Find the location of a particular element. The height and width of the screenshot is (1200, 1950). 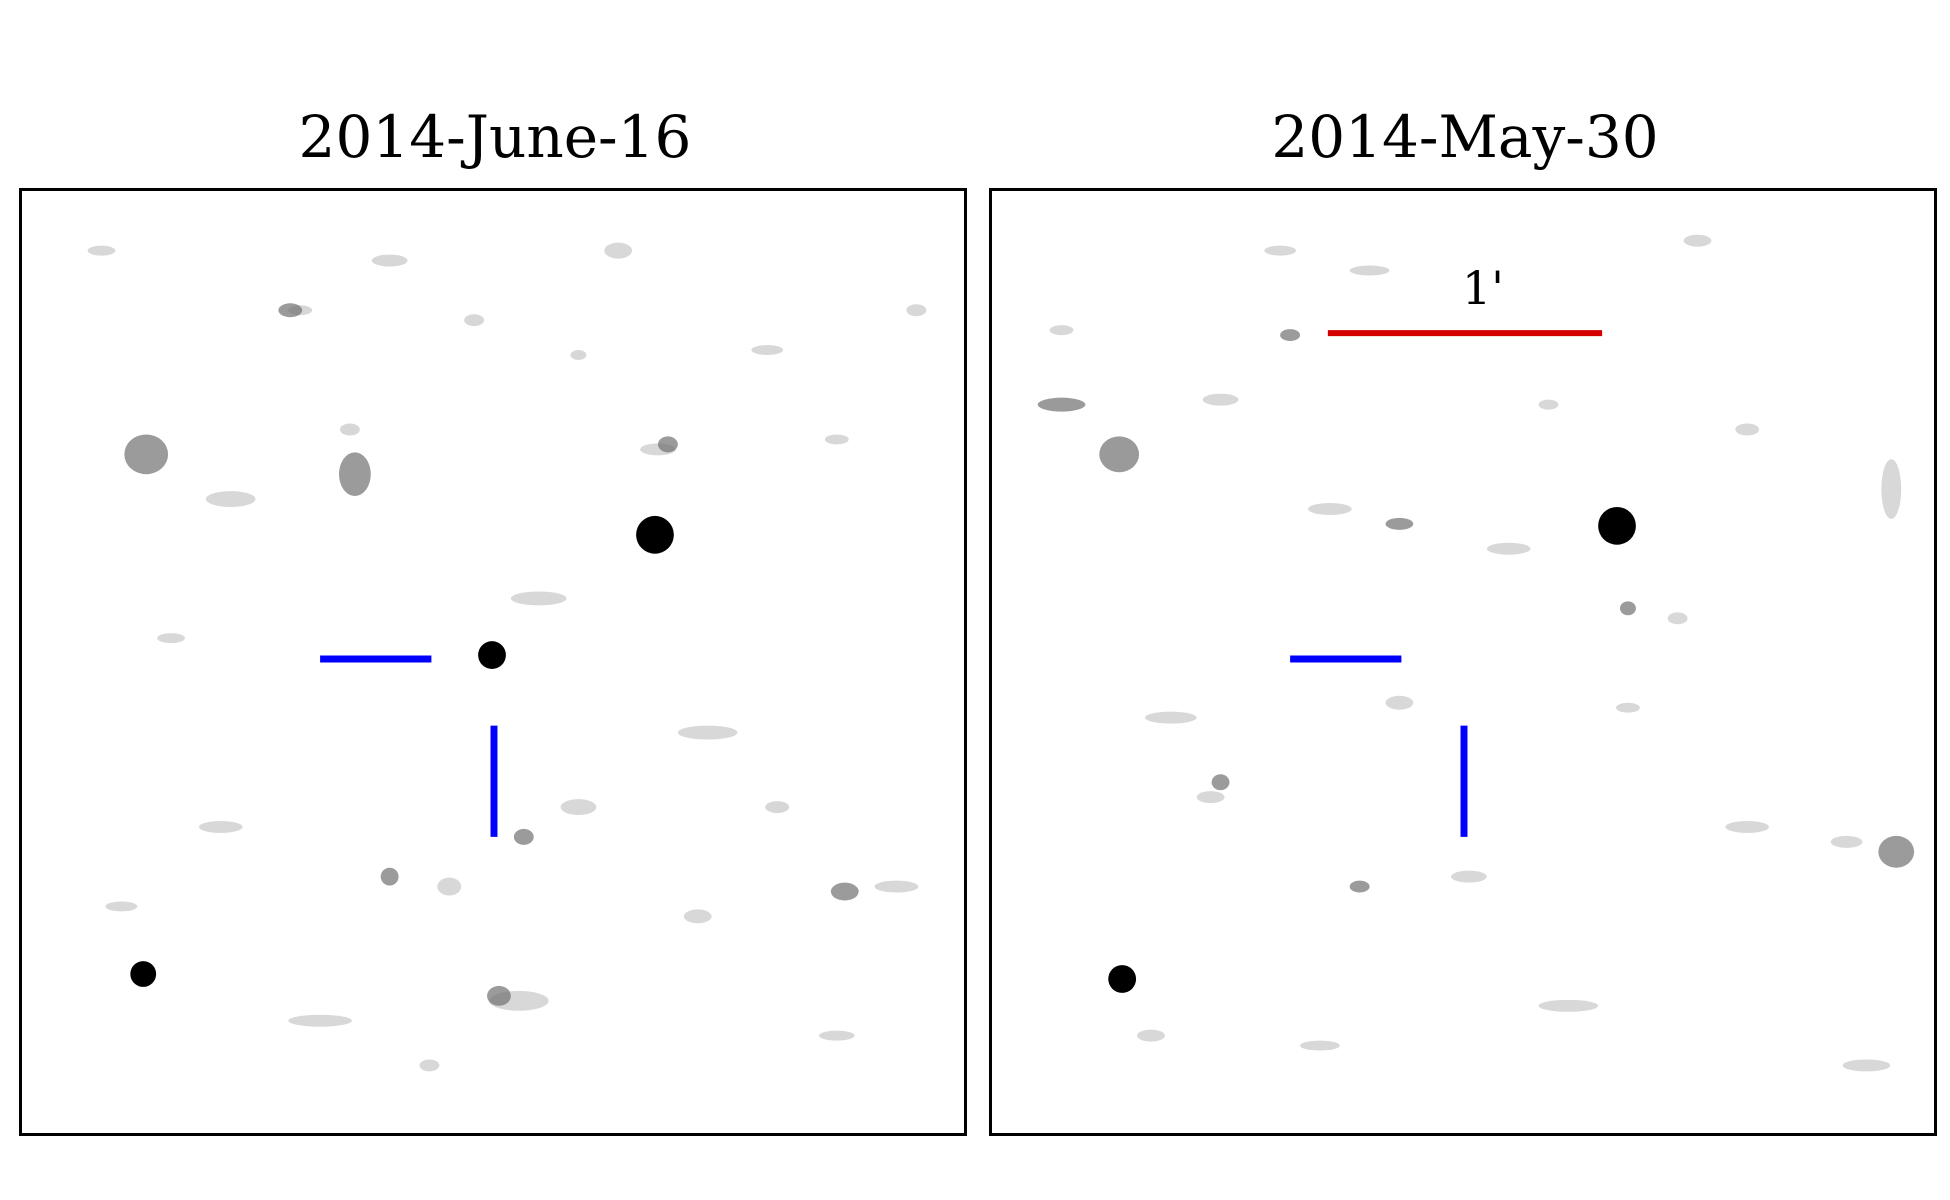

scale-bar-label: 1' is located at coordinates (1483, 288).